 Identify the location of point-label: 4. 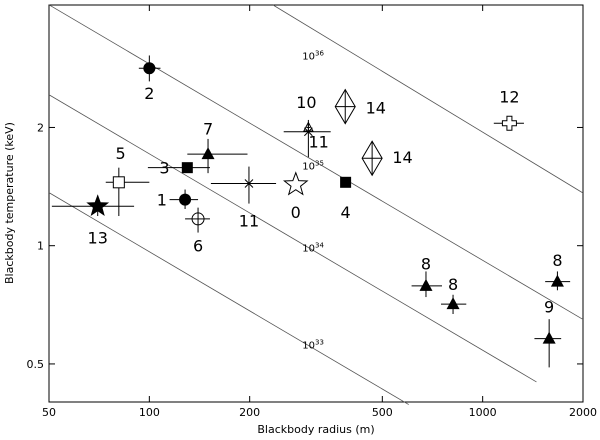
(346, 212).